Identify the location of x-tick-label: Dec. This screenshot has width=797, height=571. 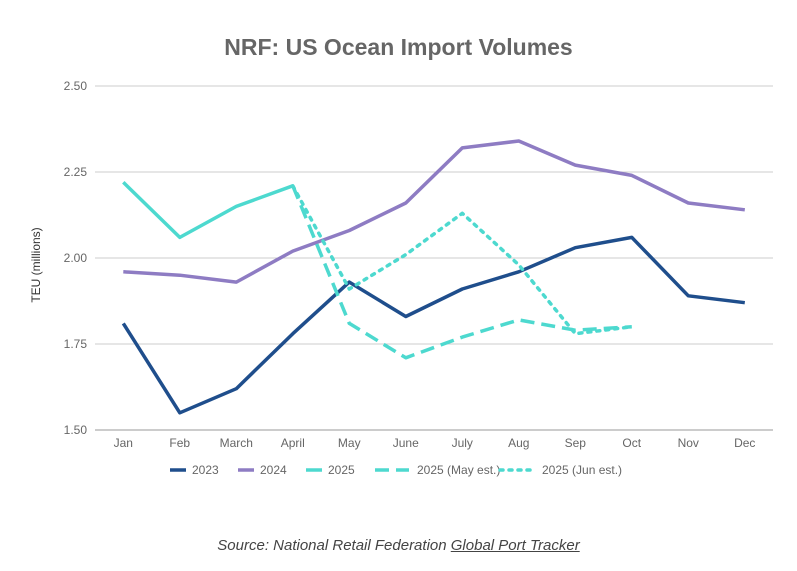
(744, 443).